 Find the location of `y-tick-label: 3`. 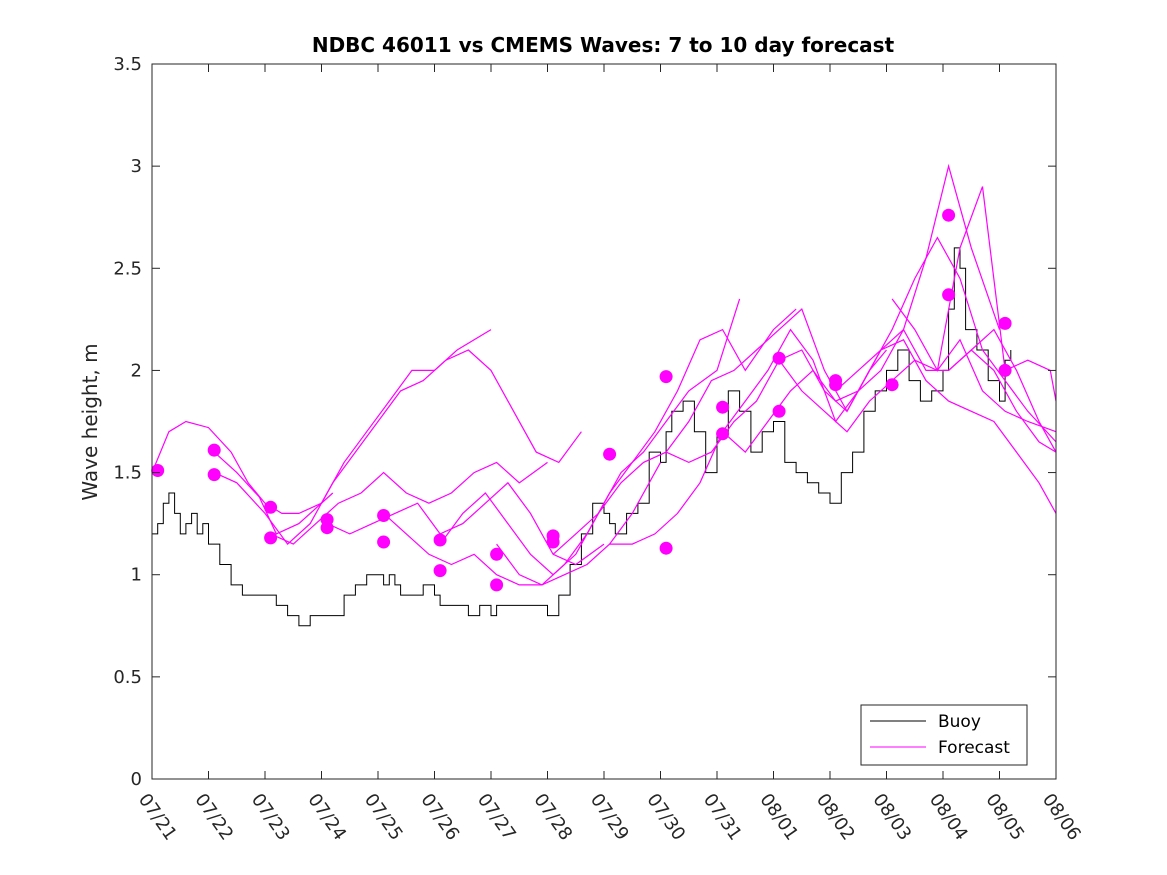

y-tick-label: 3 is located at coordinates (136, 166).